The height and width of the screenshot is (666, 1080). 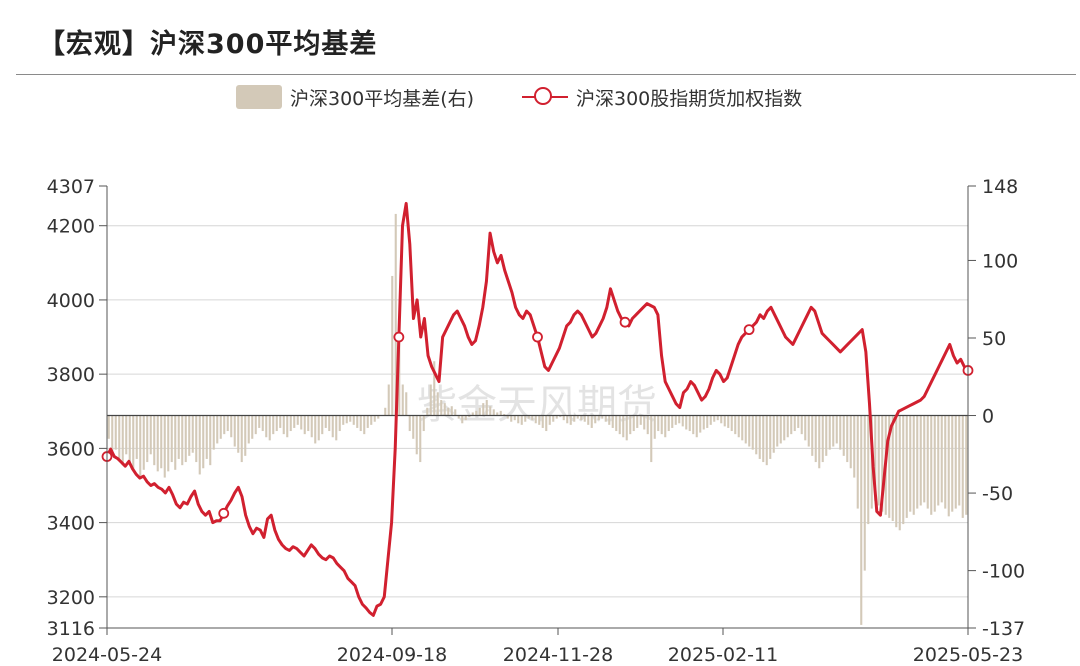 I want to click on left-axis-tick-label: 3600, so click(x=71, y=449).